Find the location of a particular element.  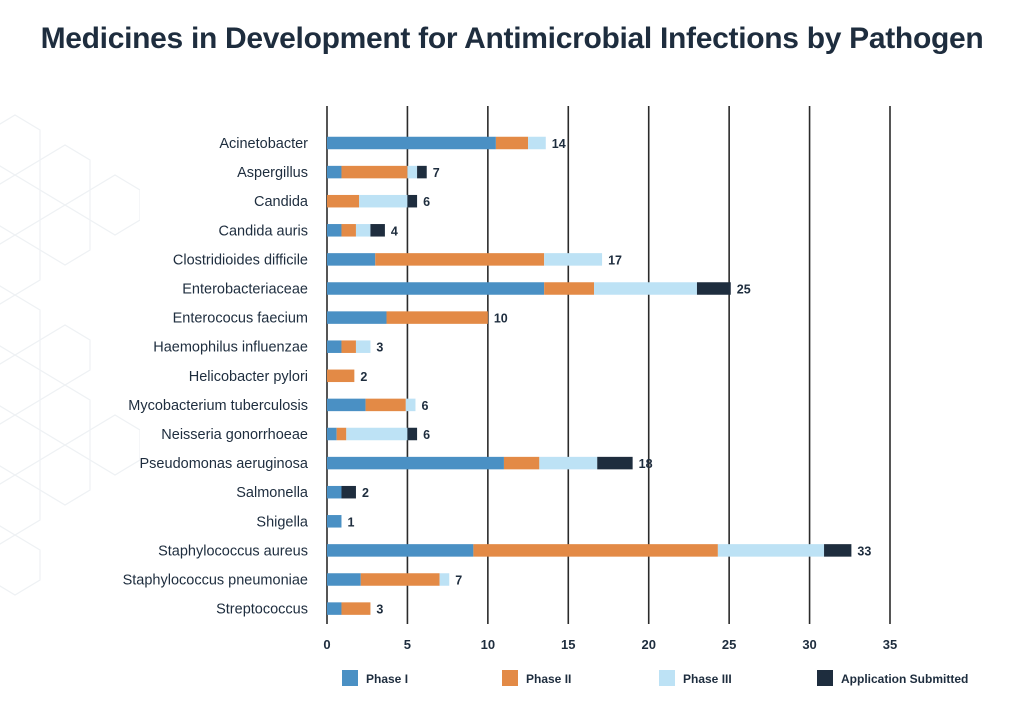

category-label: Pseudomonas aeruginosa is located at coordinates (224, 464).